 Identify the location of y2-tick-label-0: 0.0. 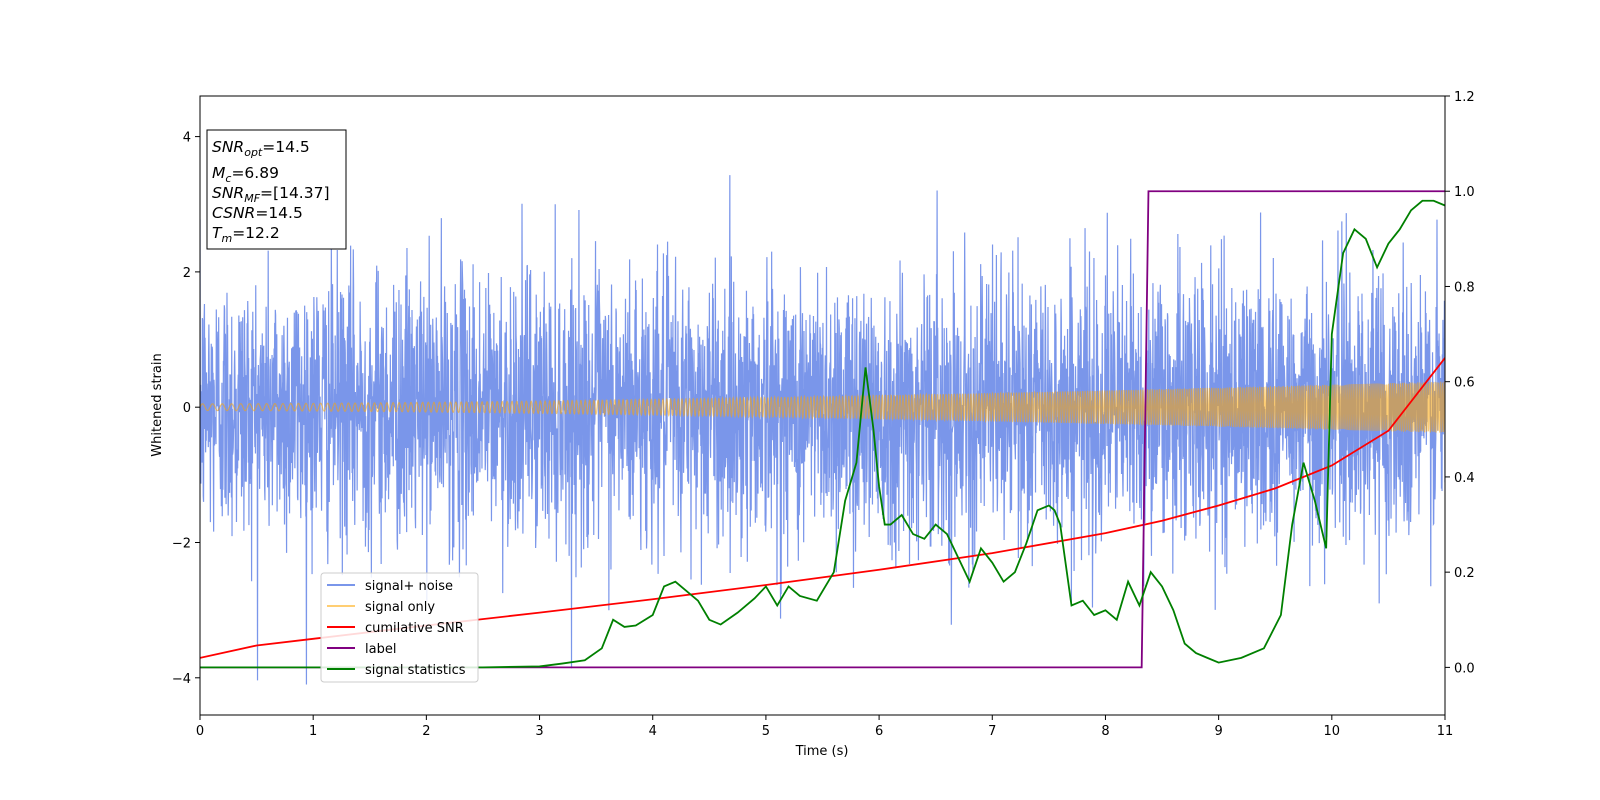
(1464, 668).